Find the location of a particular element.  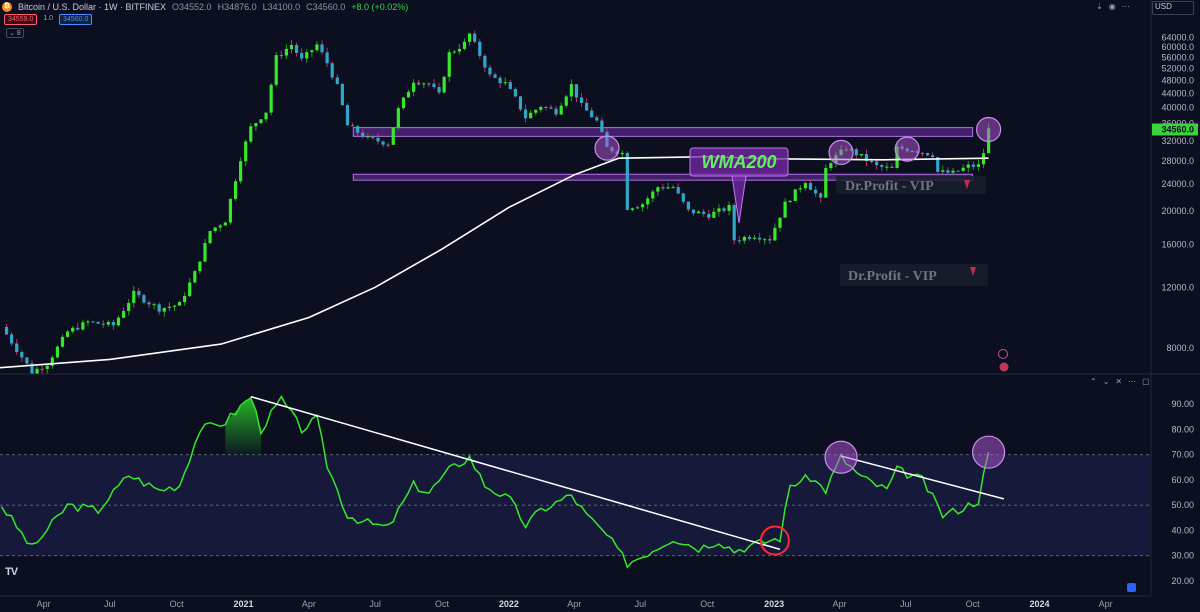

indicator-toggle: ⌄ 8 is located at coordinates (15, 33).